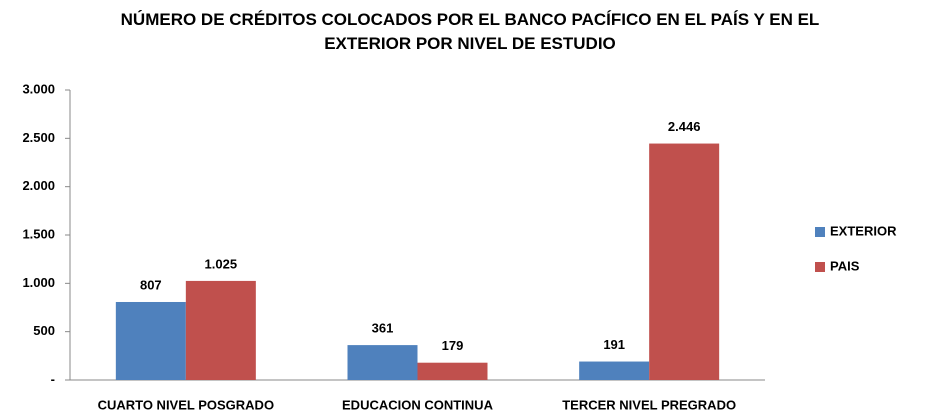 This screenshot has width=939, height=414. I want to click on x-tick-label: CUARTO NIVEL POSGRADO, so click(186, 404).